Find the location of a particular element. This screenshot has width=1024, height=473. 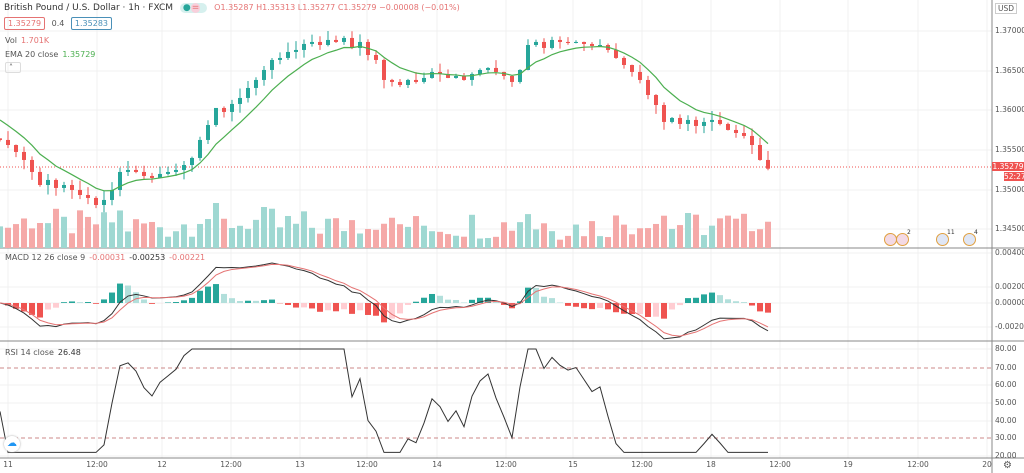

macd-histogram-value: -0.00031 is located at coordinates (107, 257).